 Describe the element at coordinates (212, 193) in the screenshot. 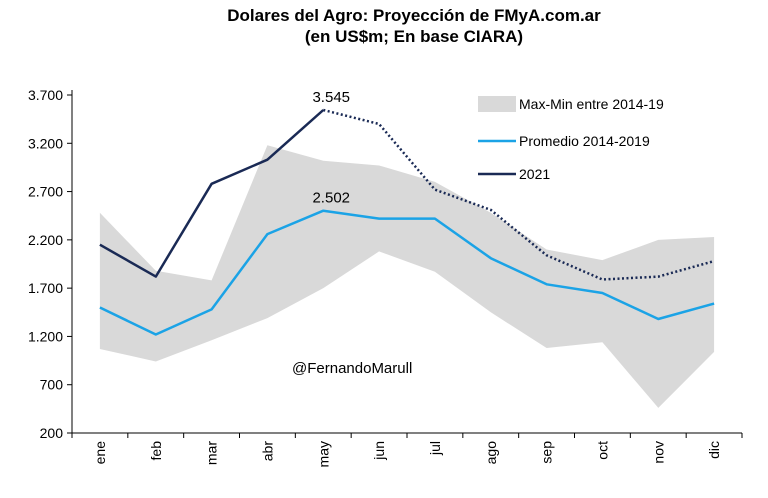

I see `series-line-2021` at that location.